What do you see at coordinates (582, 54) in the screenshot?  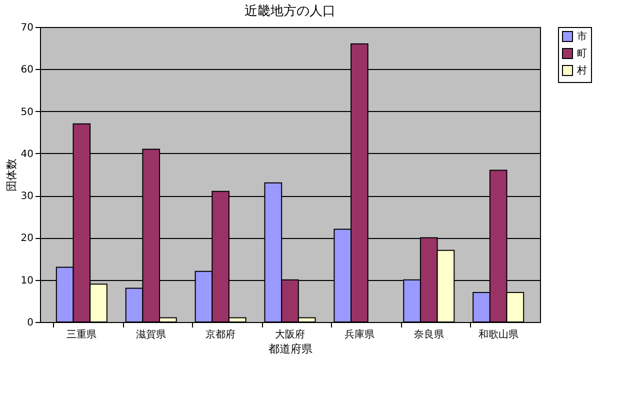 I see `legend-label: 町` at bounding box center [582, 54].